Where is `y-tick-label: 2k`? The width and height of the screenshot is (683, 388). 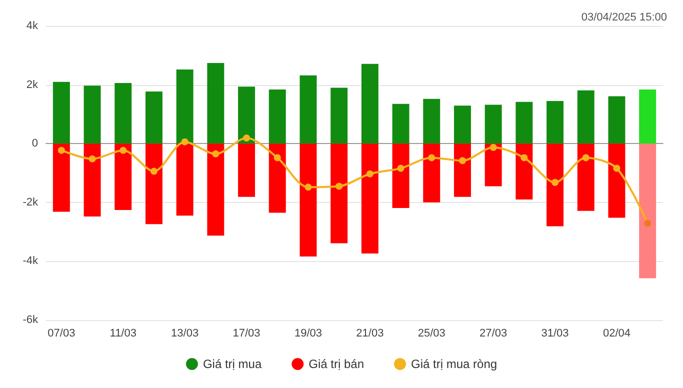
y-tick-label: 2k is located at coordinates (32, 84).